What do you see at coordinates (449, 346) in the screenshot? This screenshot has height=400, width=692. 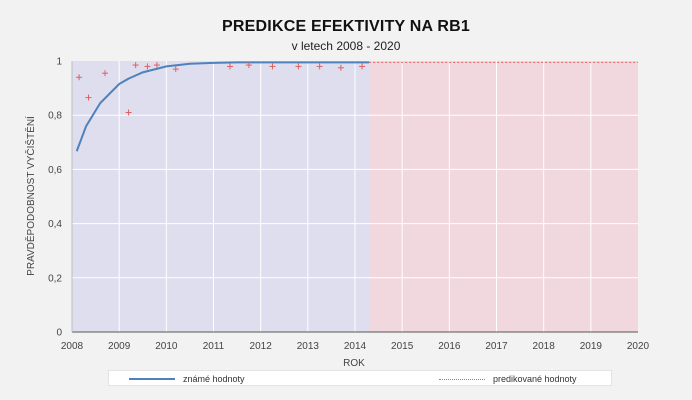 I see `x-tick-label: 2016` at bounding box center [449, 346].